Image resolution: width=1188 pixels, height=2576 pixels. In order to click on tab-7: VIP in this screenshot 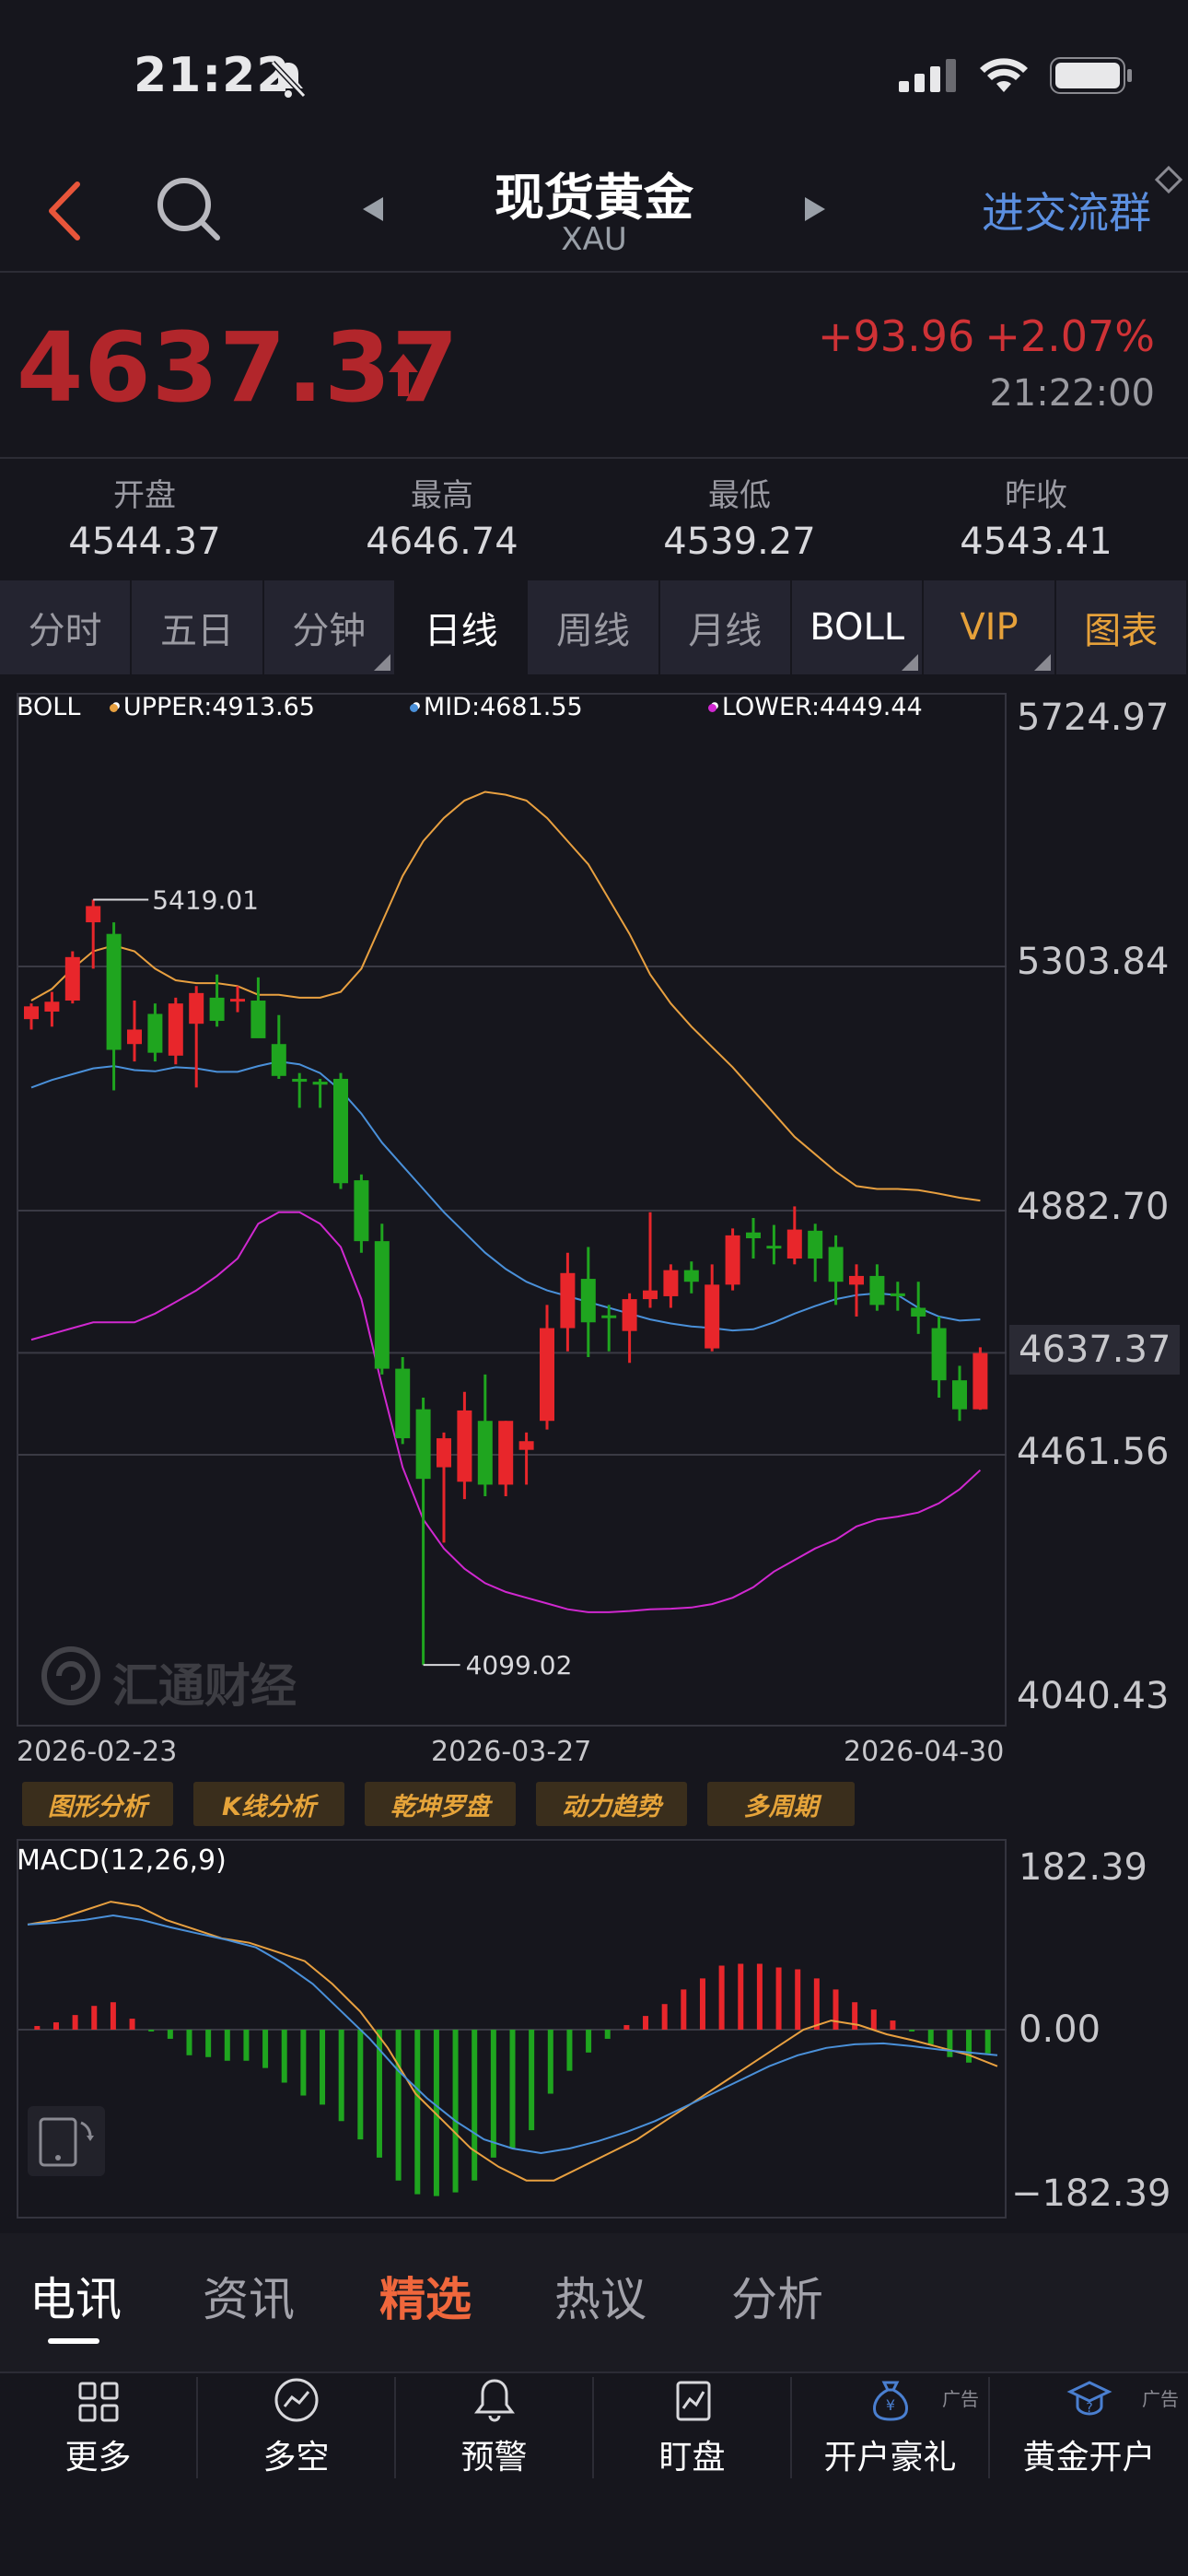, I will do `click(990, 627)`.